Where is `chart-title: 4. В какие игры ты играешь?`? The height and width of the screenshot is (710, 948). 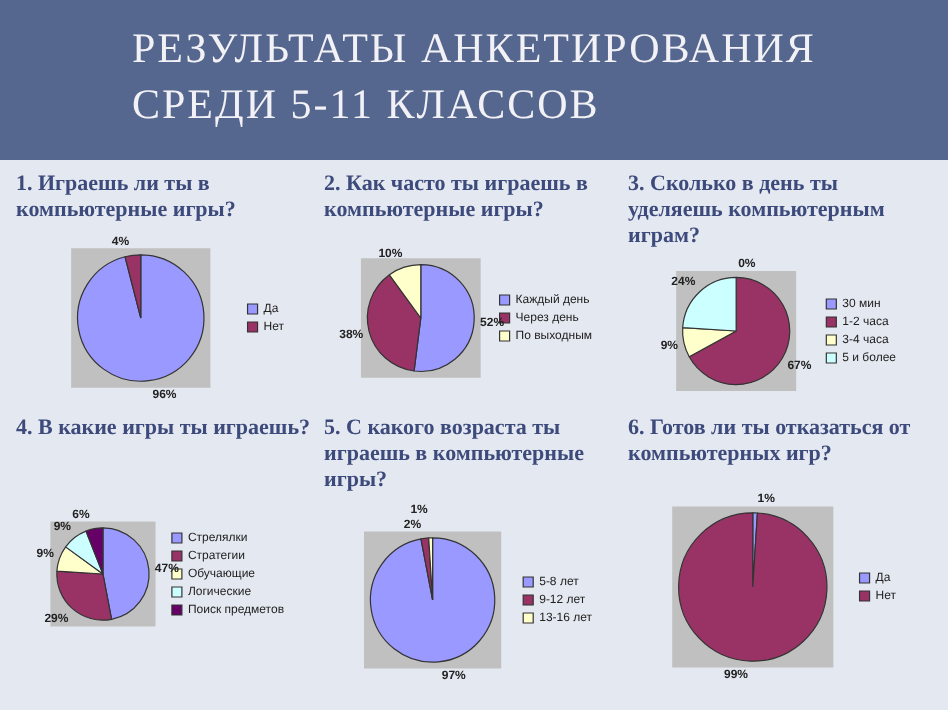
chart-title: 4. В какие игры ты играешь? is located at coordinates (163, 429).